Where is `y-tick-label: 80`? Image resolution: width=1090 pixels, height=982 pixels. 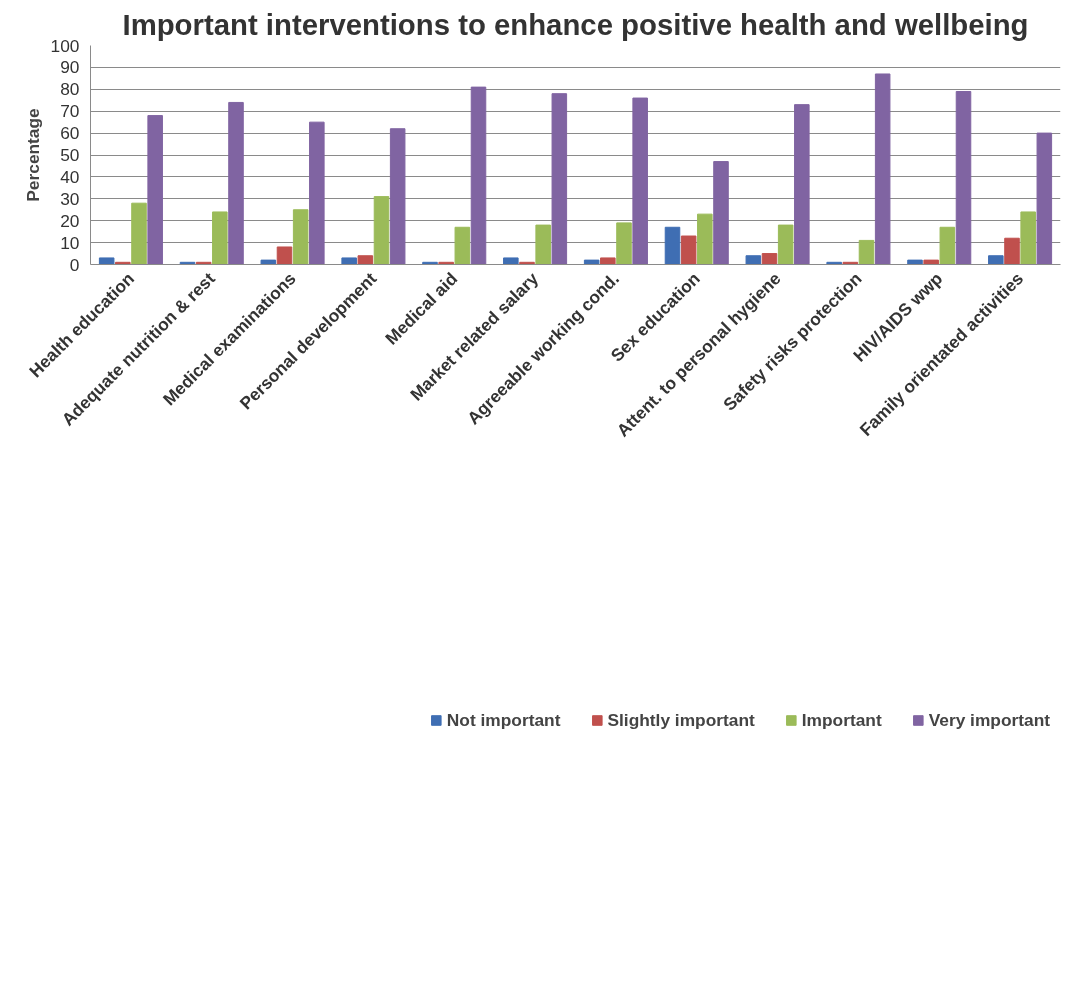 y-tick-label: 80 is located at coordinates (70, 89).